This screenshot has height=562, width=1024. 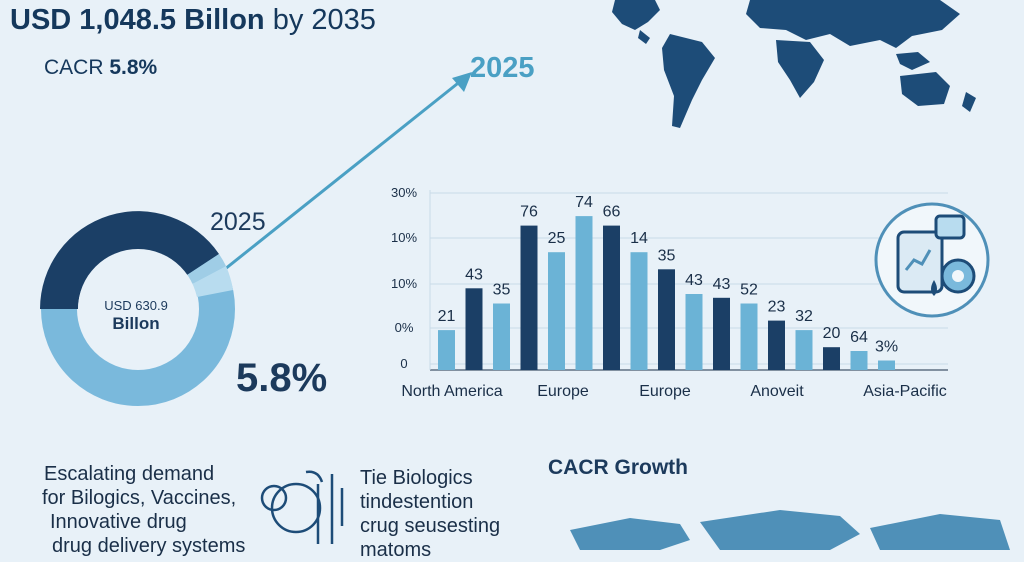 I want to click on drug-delivery-icon, so click(x=932, y=260).